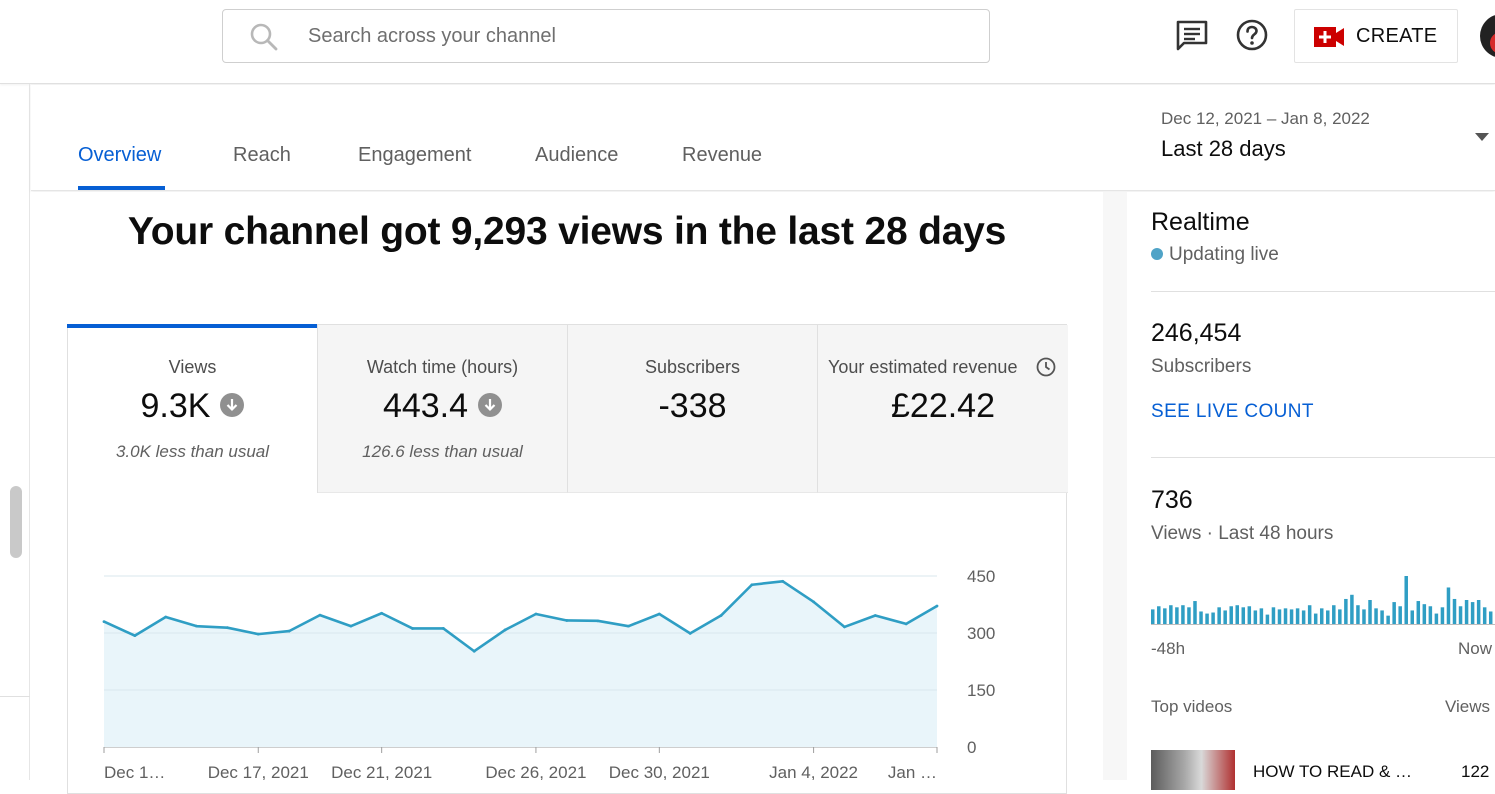  What do you see at coordinates (1487, 36) in the screenshot?
I see `avatar` at bounding box center [1487, 36].